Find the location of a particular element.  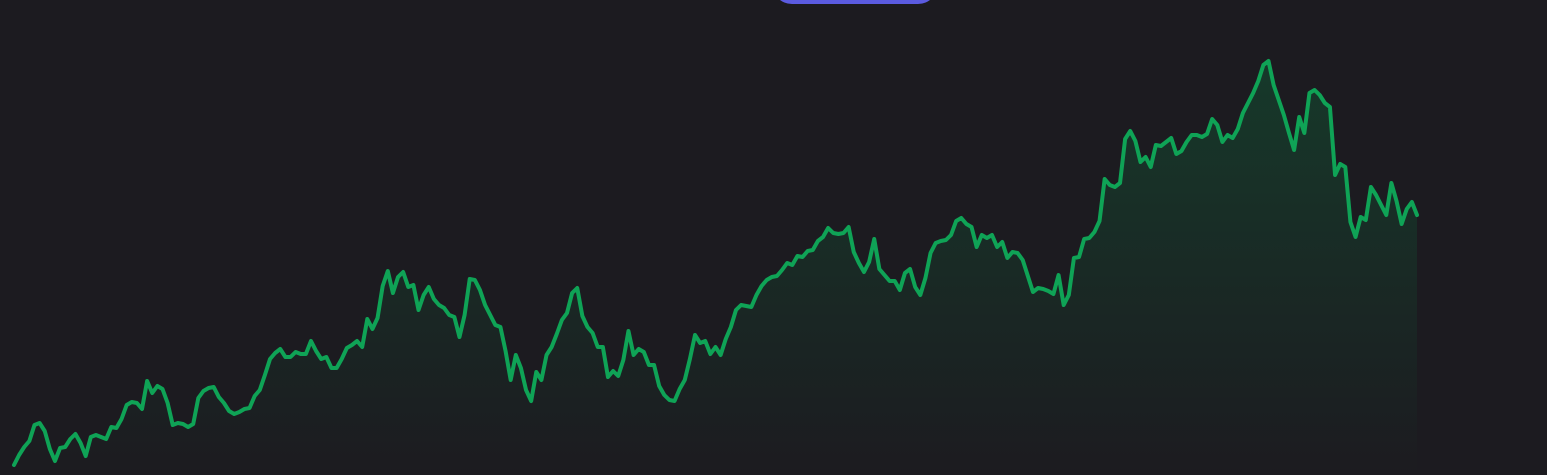

top-pill-button is located at coordinates (855, 2).